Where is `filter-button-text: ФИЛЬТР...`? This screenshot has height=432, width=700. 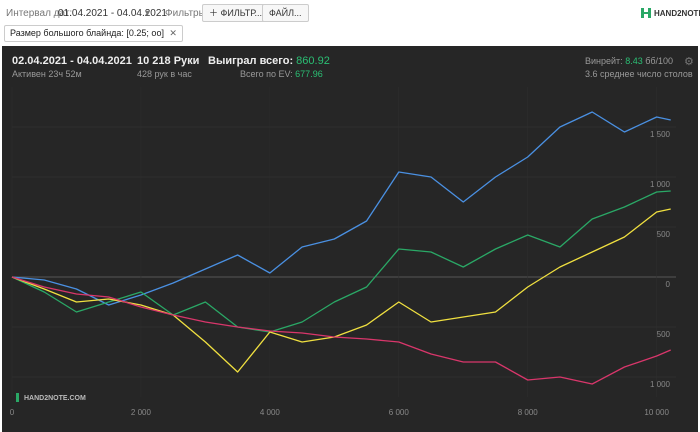
filter-button-text: ФИЛЬТР... is located at coordinates (241, 13).